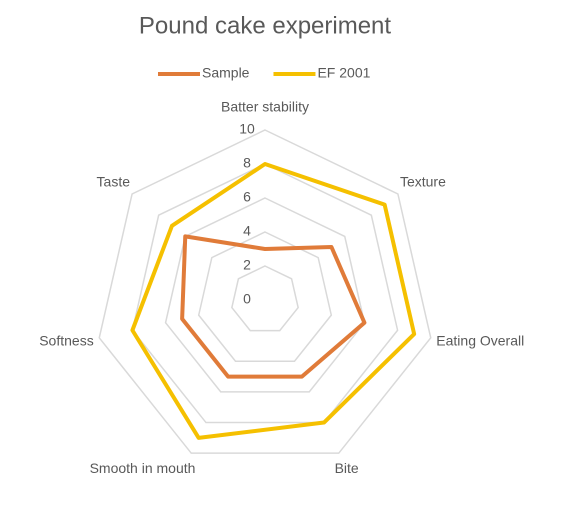 Image resolution: width=567 pixels, height=505 pixels. What do you see at coordinates (480, 341) in the screenshot?
I see `category-label: Eating Overall` at bounding box center [480, 341].